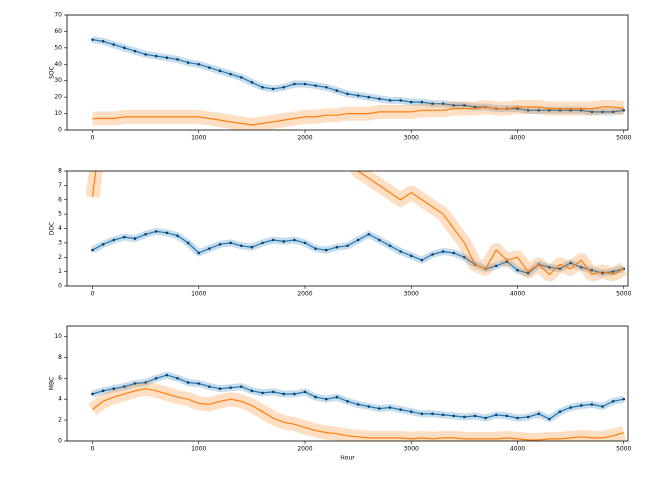 This screenshot has width=666, height=500. Describe the element at coordinates (60, 257) in the screenshot. I see `y-tick-label: 2` at that location.